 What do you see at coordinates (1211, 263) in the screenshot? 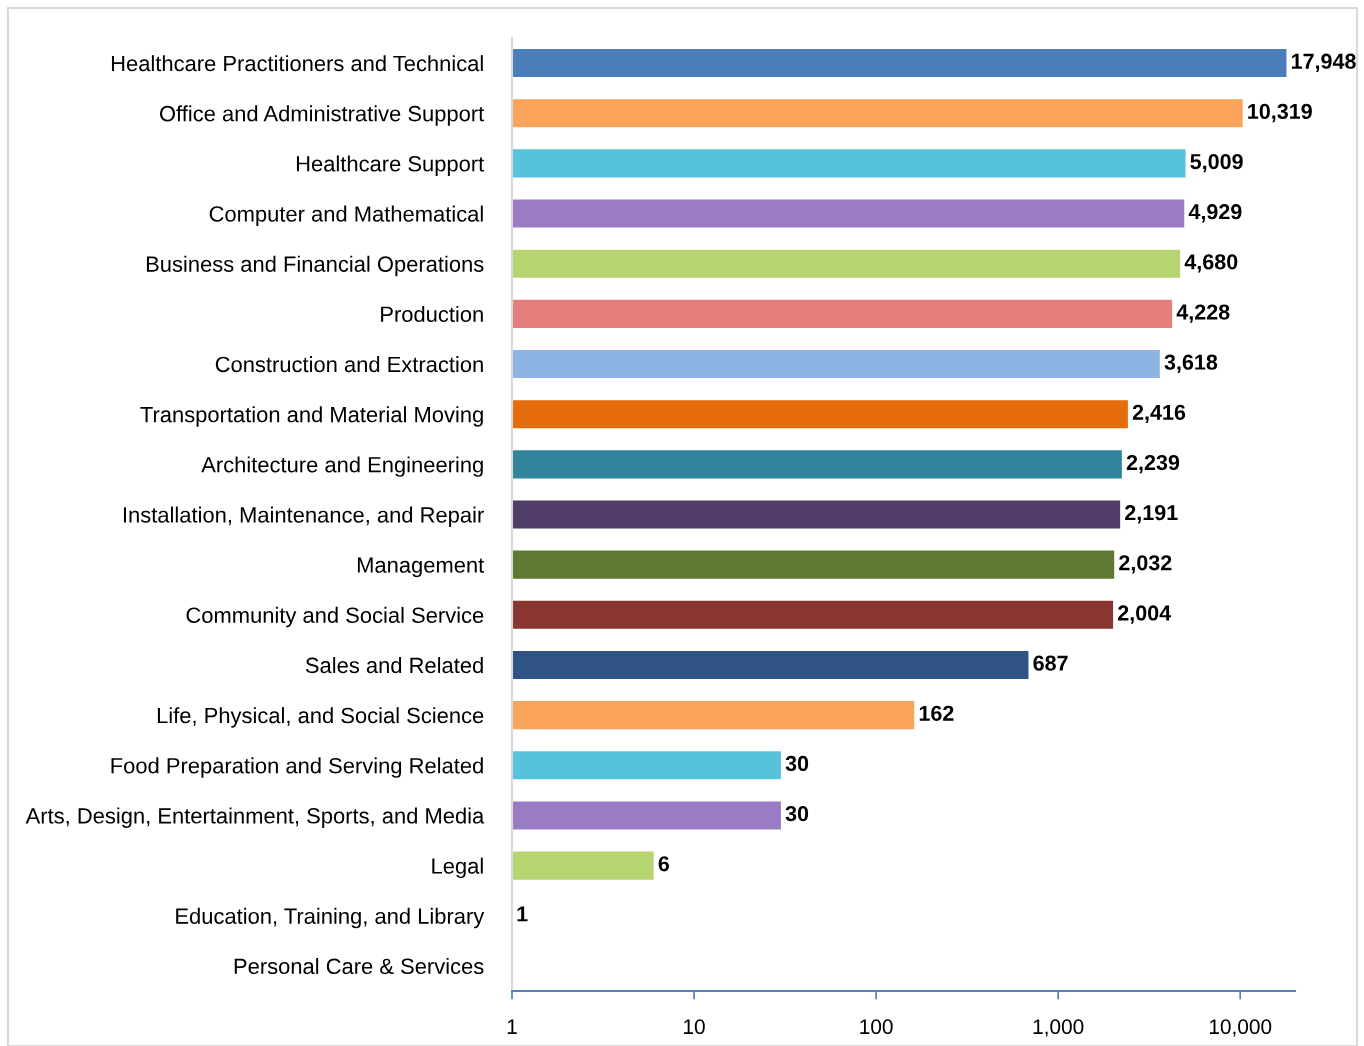
I see `data-label: 4,680` at bounding box center [1211, 263].